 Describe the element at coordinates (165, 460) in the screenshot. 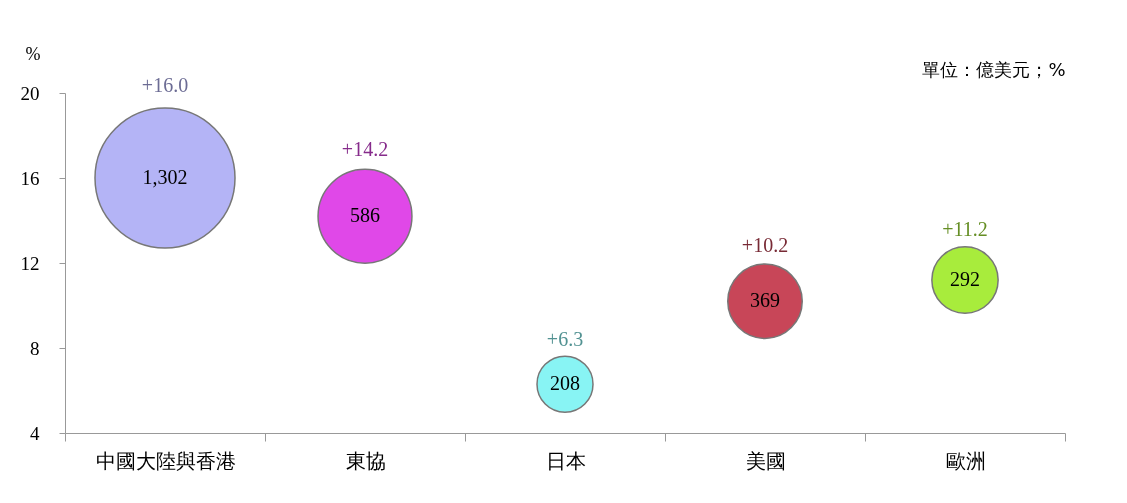

I see `x-tick-label: 中國大陸與香港` at that location.